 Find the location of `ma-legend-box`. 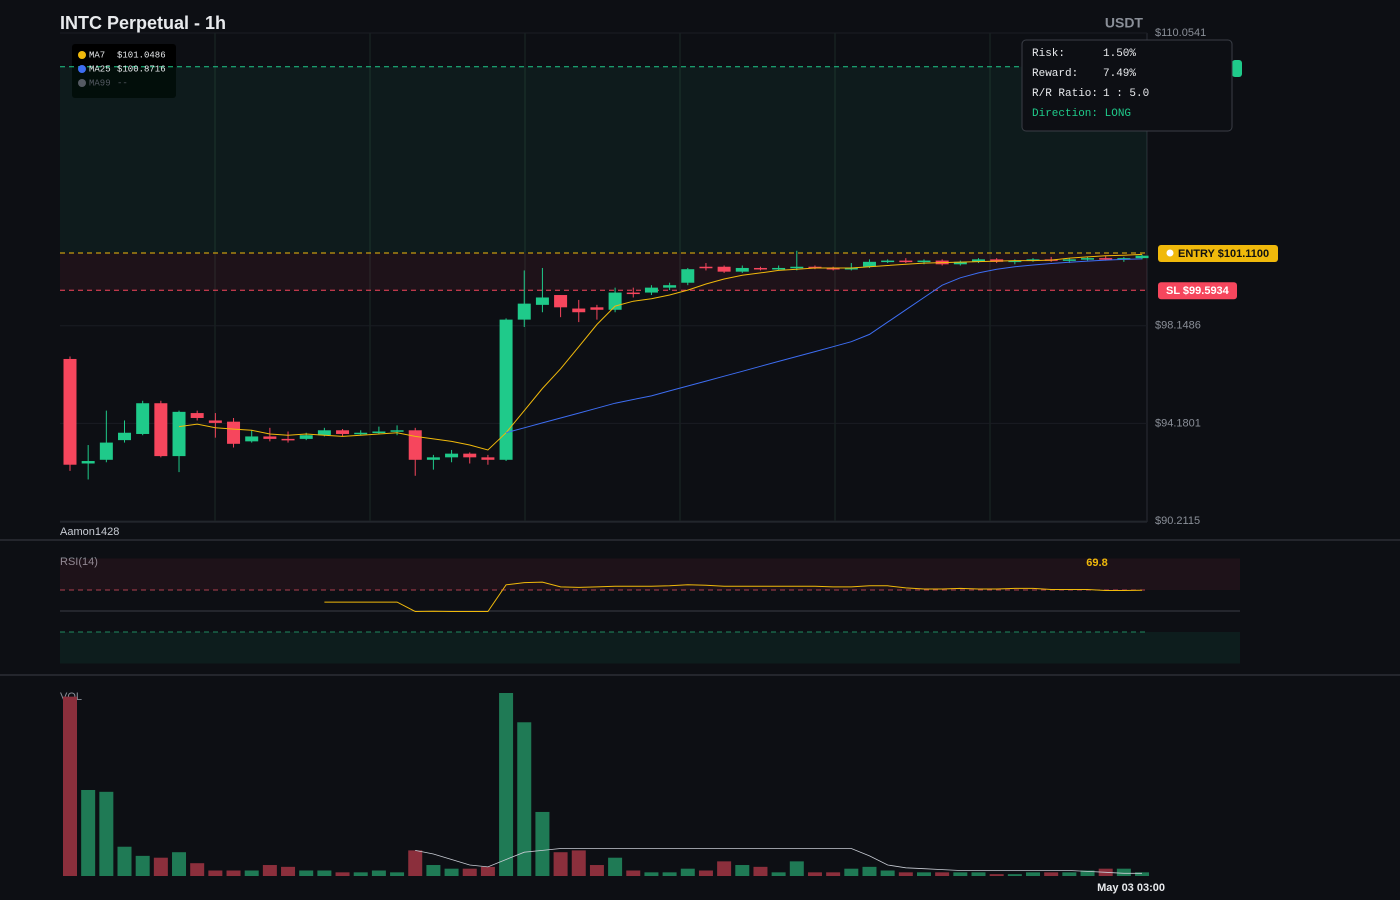

ma-legend-box is located at coordinates (124, 71).